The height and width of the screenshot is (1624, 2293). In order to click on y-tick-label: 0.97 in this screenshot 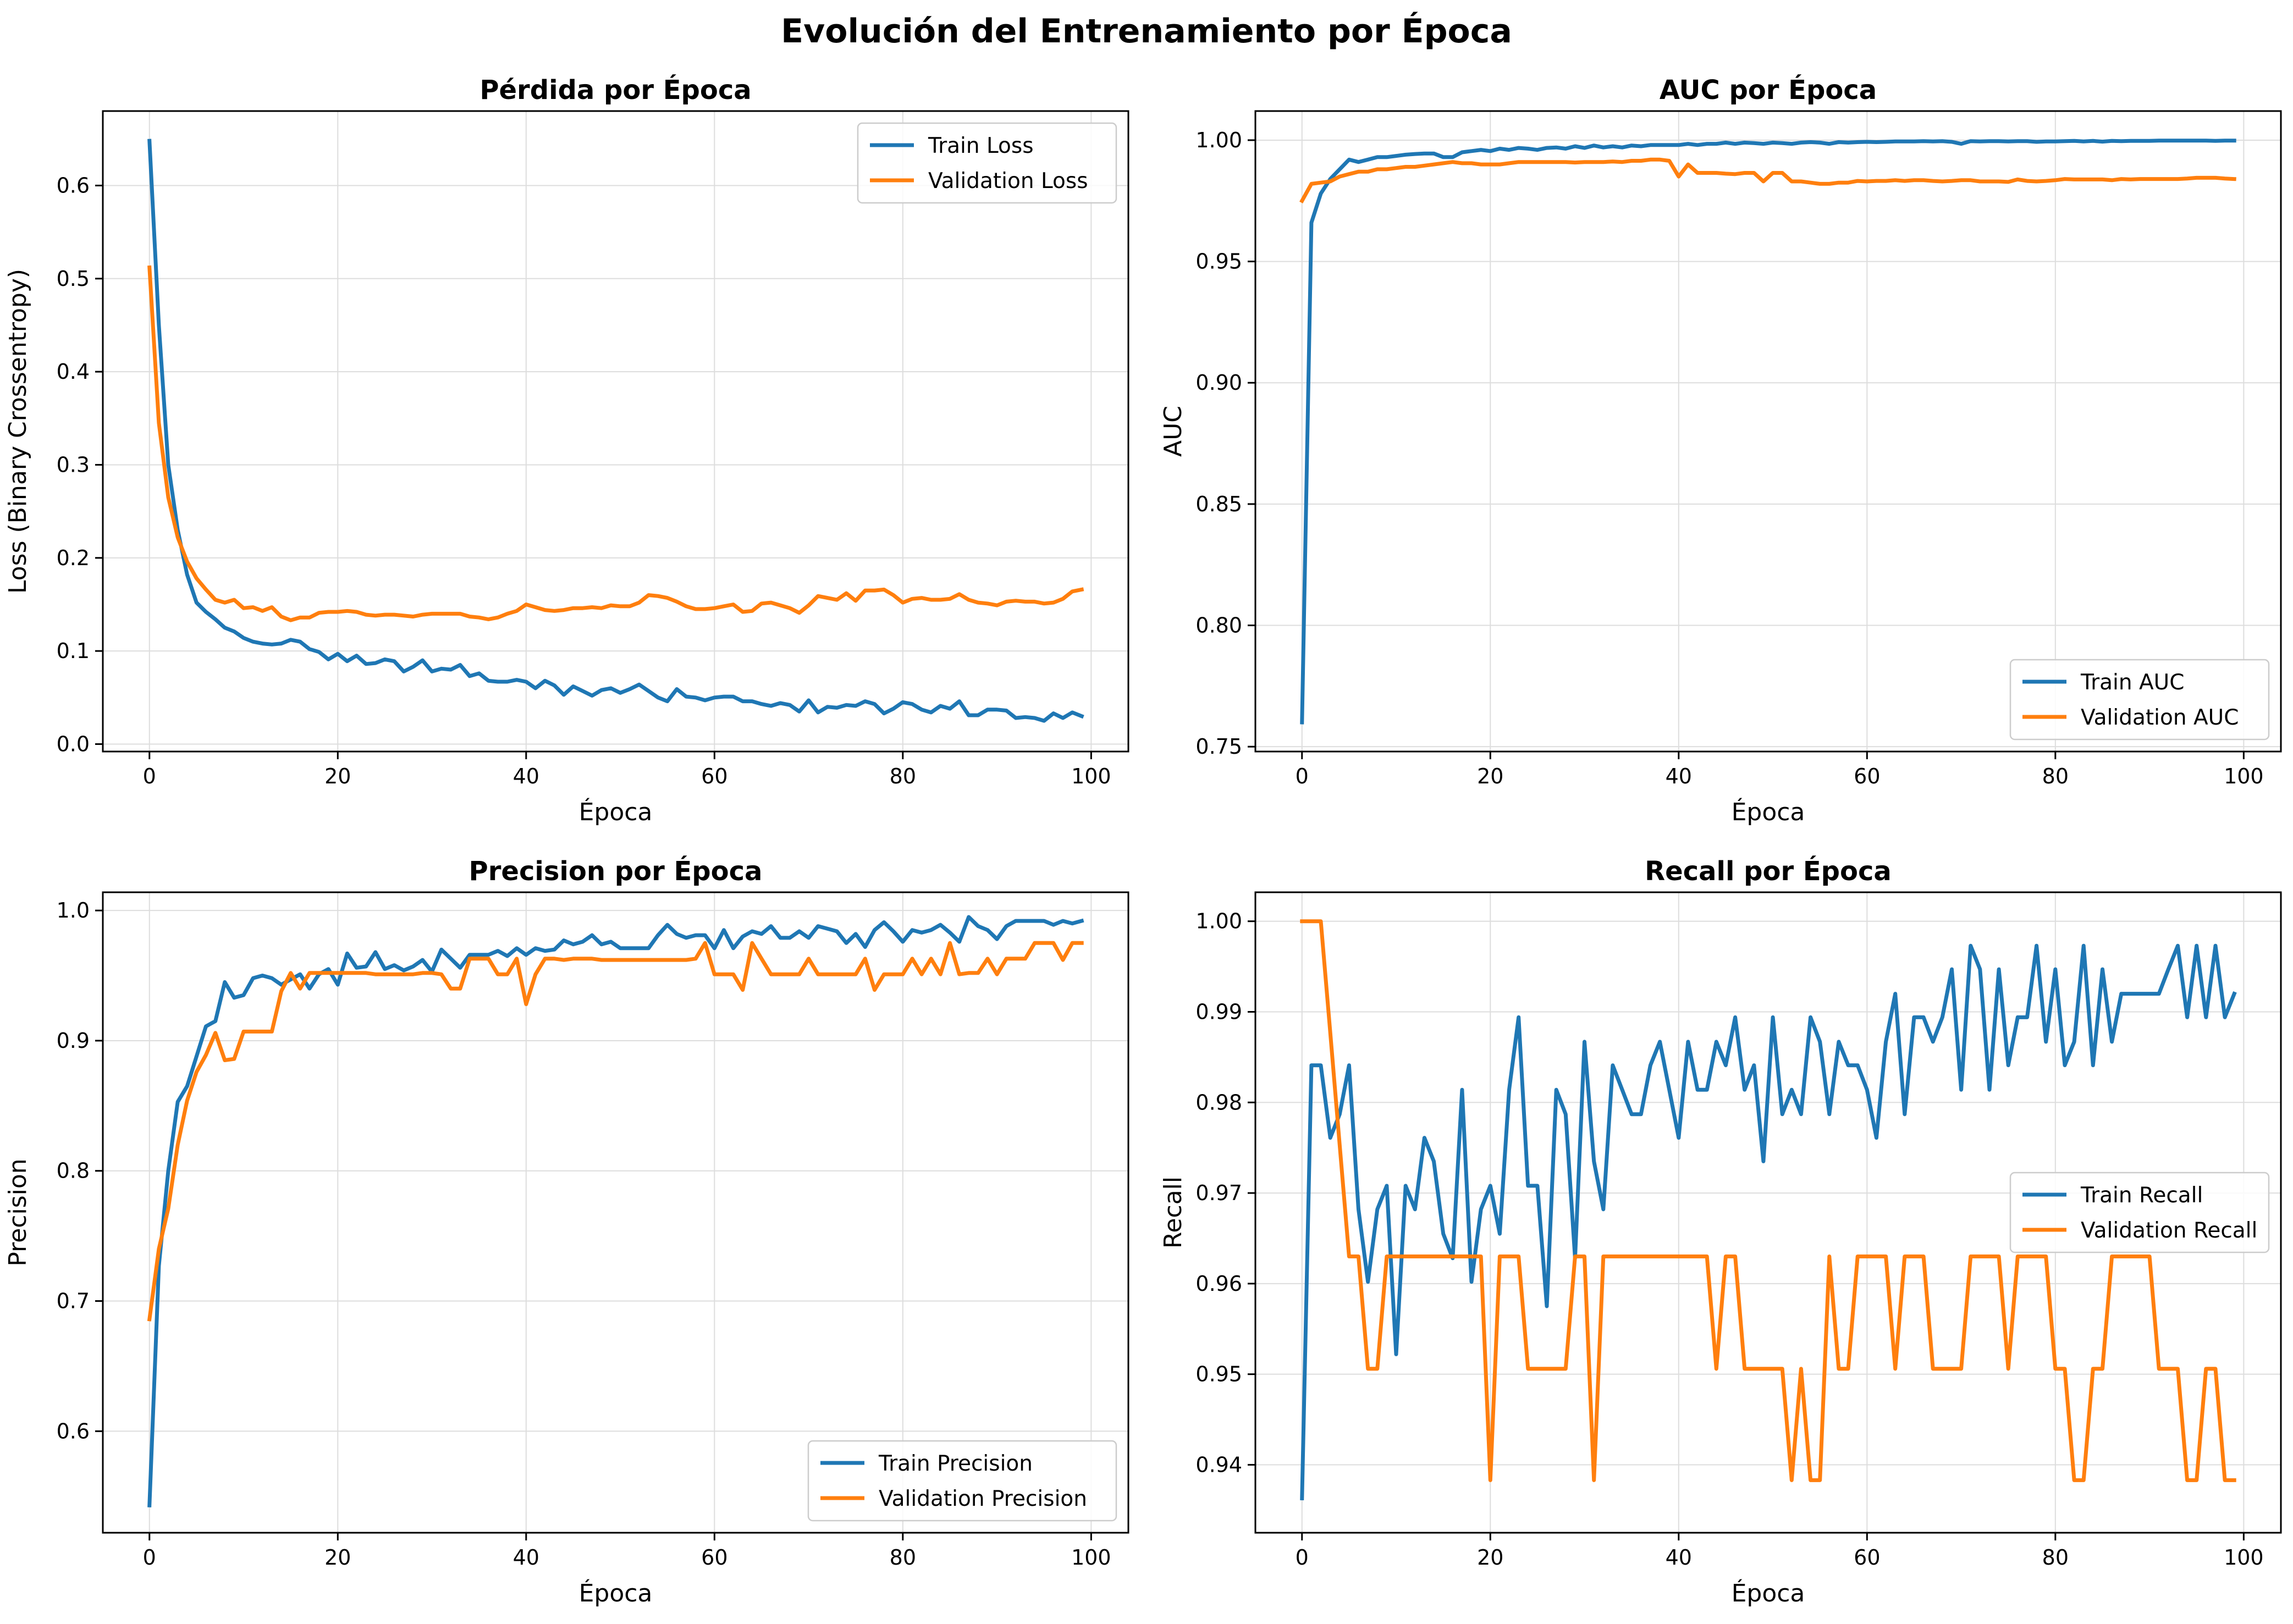, I will do `click(1218, 1193)`.